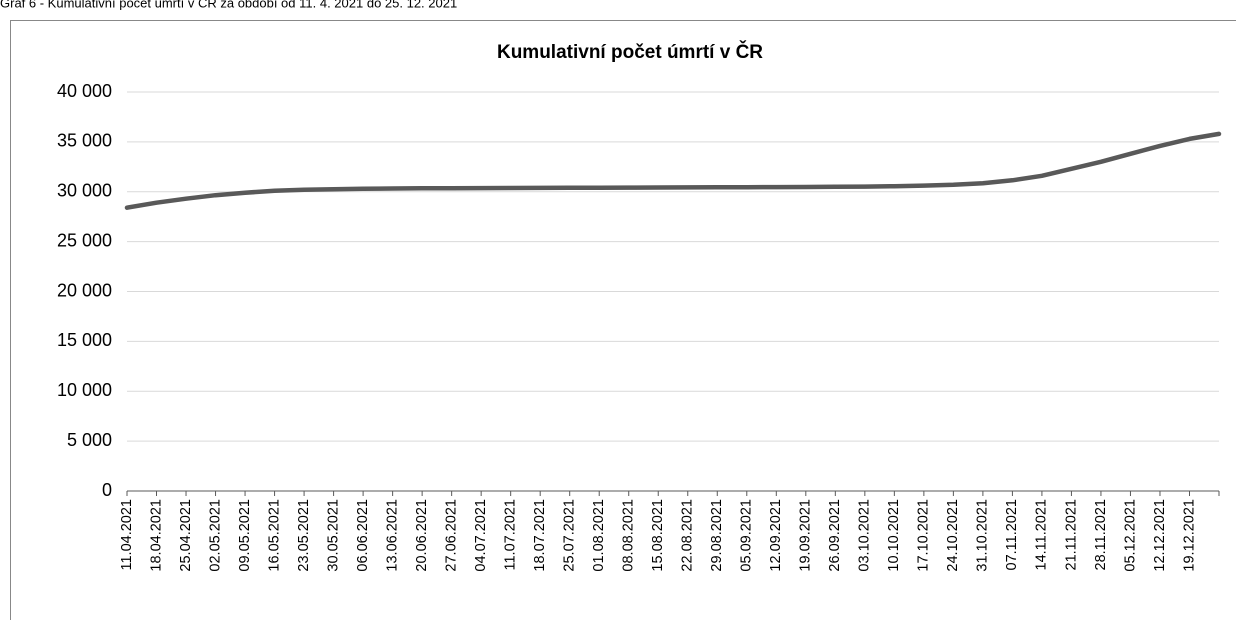 This screenshot has height=620, width=1236. I want to click on y-tick-label: 35 000, so click(84, 141).